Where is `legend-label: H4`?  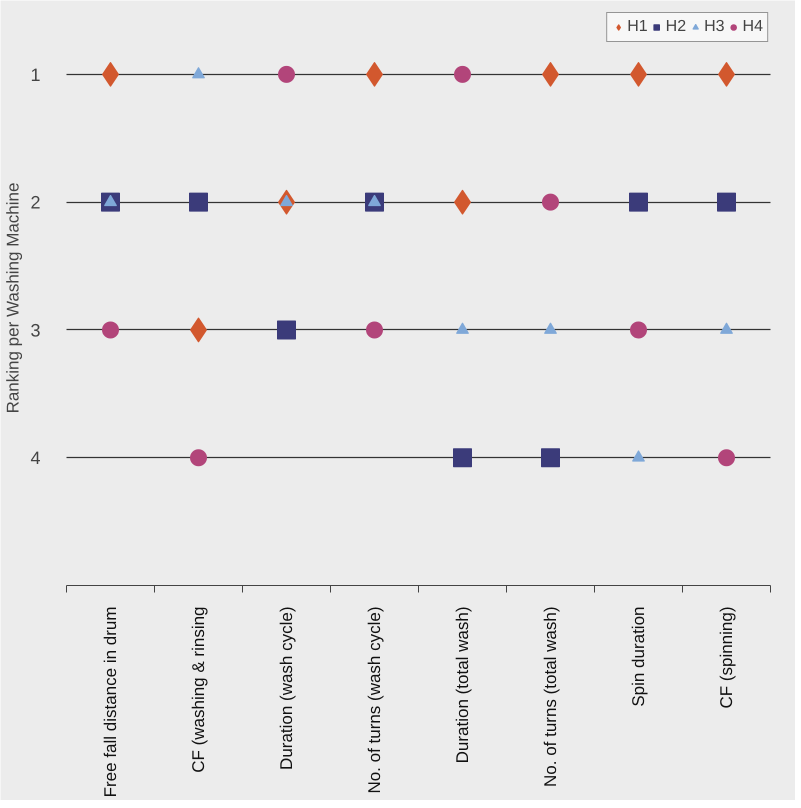 legend-label: H4 is located at coordinates (752, 27).